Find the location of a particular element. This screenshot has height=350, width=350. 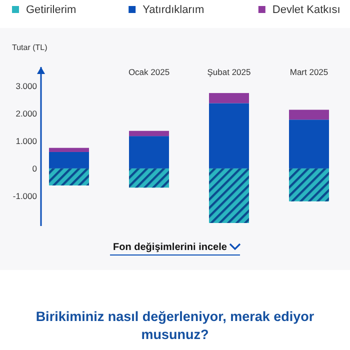

x-tick-label: Ocak 2025 is located at coordinates (149, 72).